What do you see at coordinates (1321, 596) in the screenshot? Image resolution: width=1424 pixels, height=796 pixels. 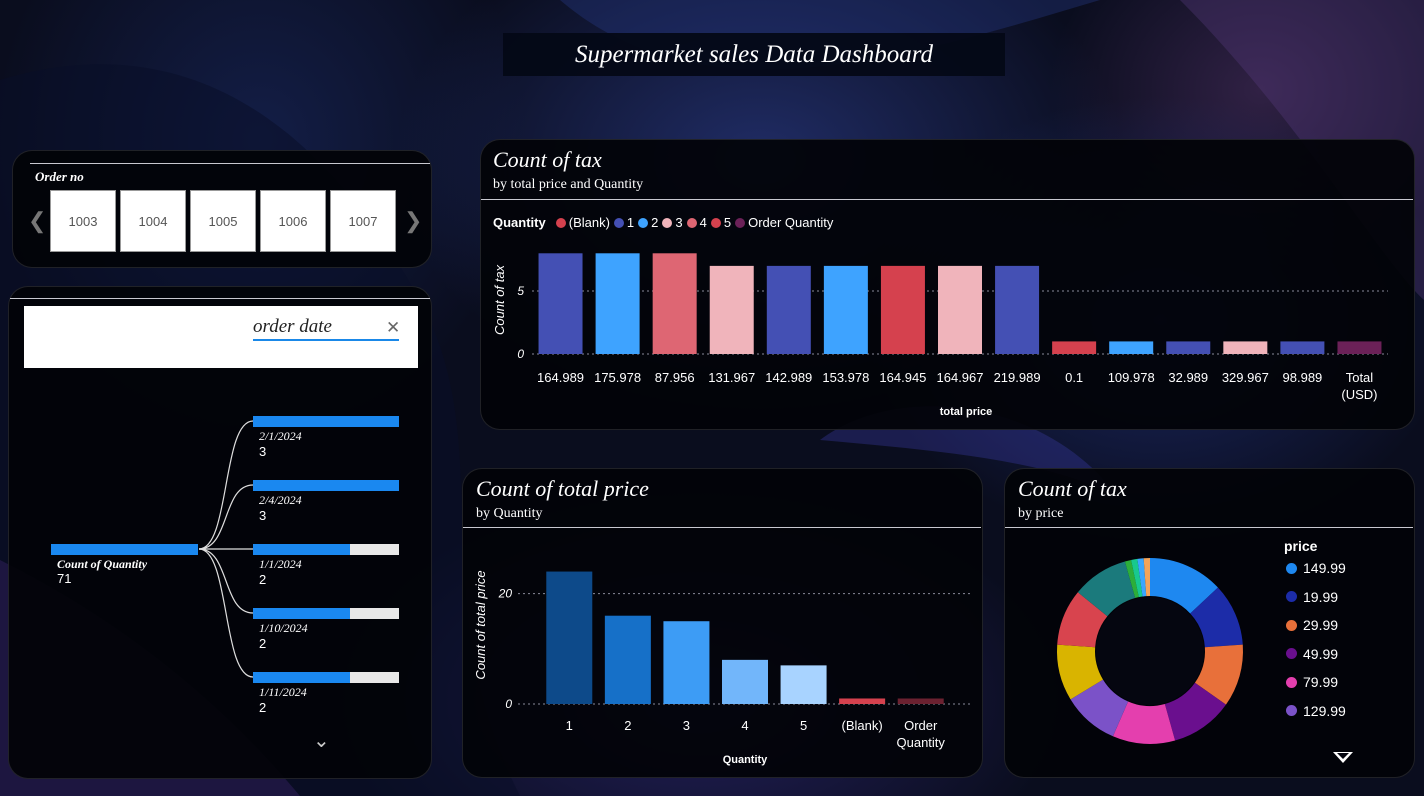 I see `legend-label: 19.99` at bounding box center [1321, 596].